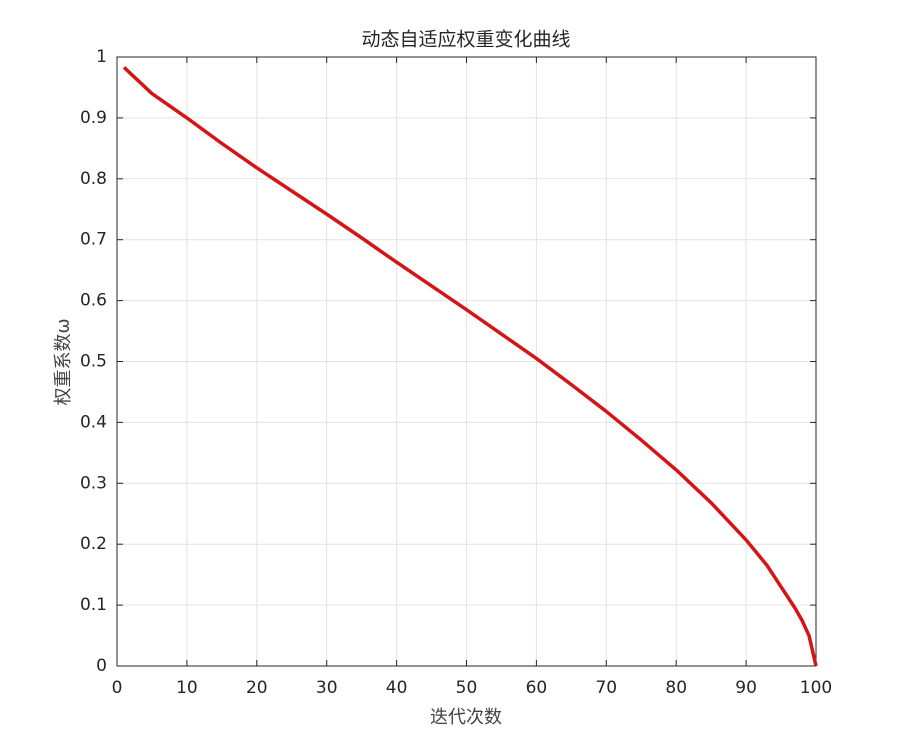  Describe the element at coordinates (187, 688) in the screenshot. I see `x-tick-label: 10` at that location.